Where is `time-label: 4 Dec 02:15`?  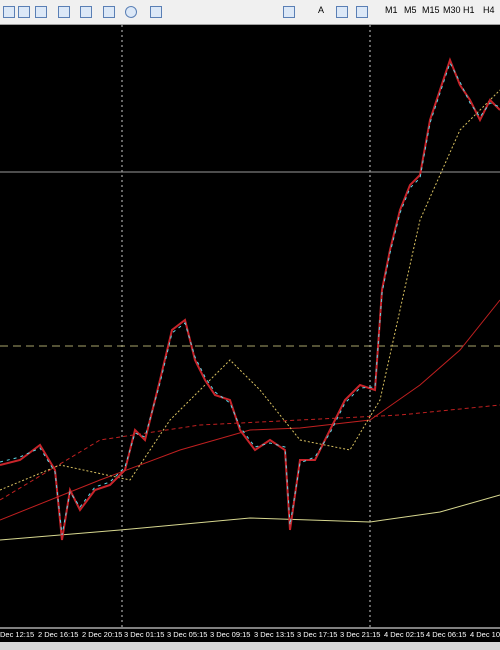 time-label: 4 Dec 02:15 is located at coordinates (404, 634).